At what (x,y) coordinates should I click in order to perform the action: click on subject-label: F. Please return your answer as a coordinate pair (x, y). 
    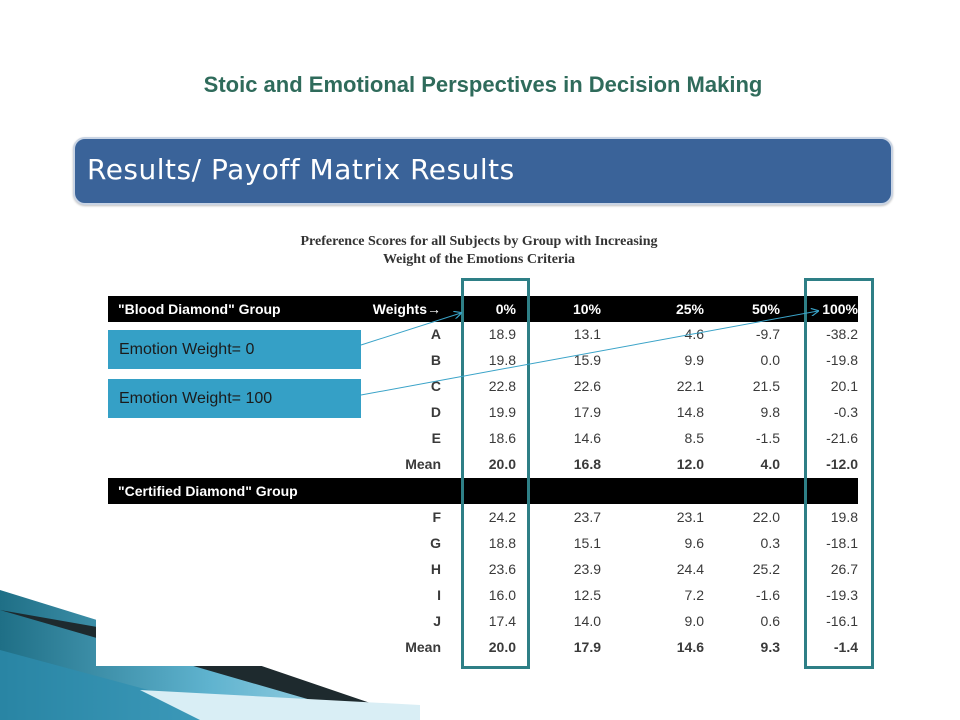
    Looking at the image, I should click on (436, 517).